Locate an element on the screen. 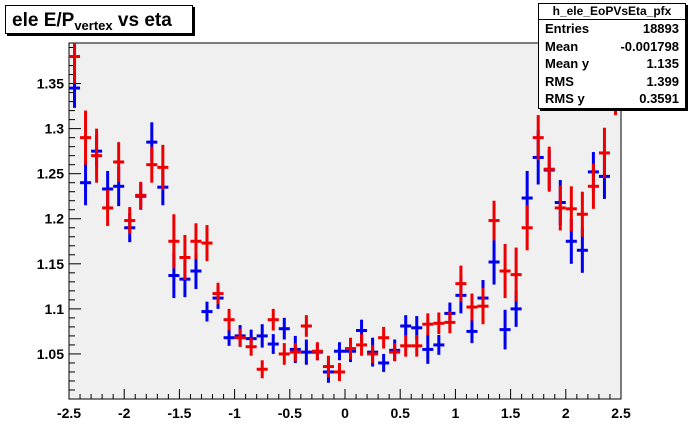 Image resolution: width=692 pixels, height=444 pixels. stats-value: -0.001798 is located at coordinates (649, 46).